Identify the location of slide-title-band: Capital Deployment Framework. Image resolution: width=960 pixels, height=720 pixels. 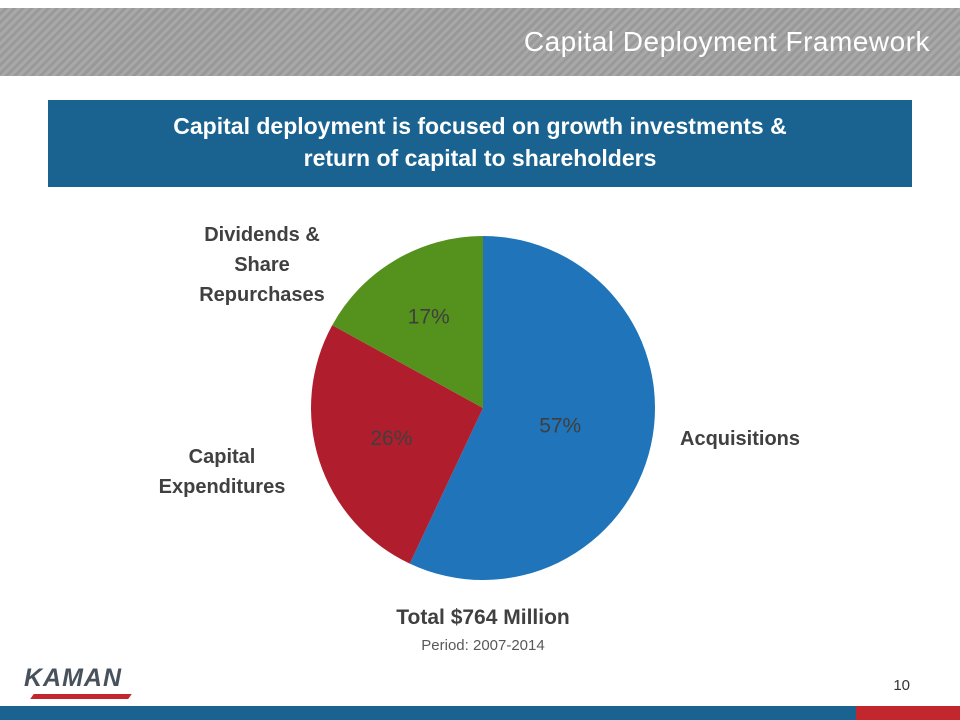
(480, 42).